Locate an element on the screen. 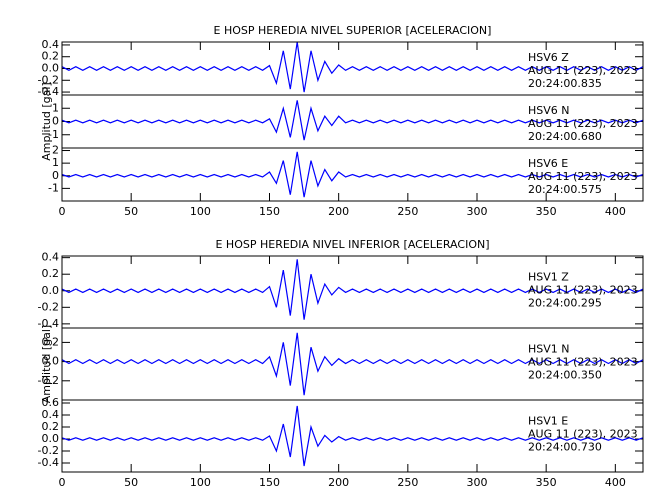 Image resolution: width=650 pixels, height=500 pixels. trace-label: HSV1 E is located at coordinates (548, 421).